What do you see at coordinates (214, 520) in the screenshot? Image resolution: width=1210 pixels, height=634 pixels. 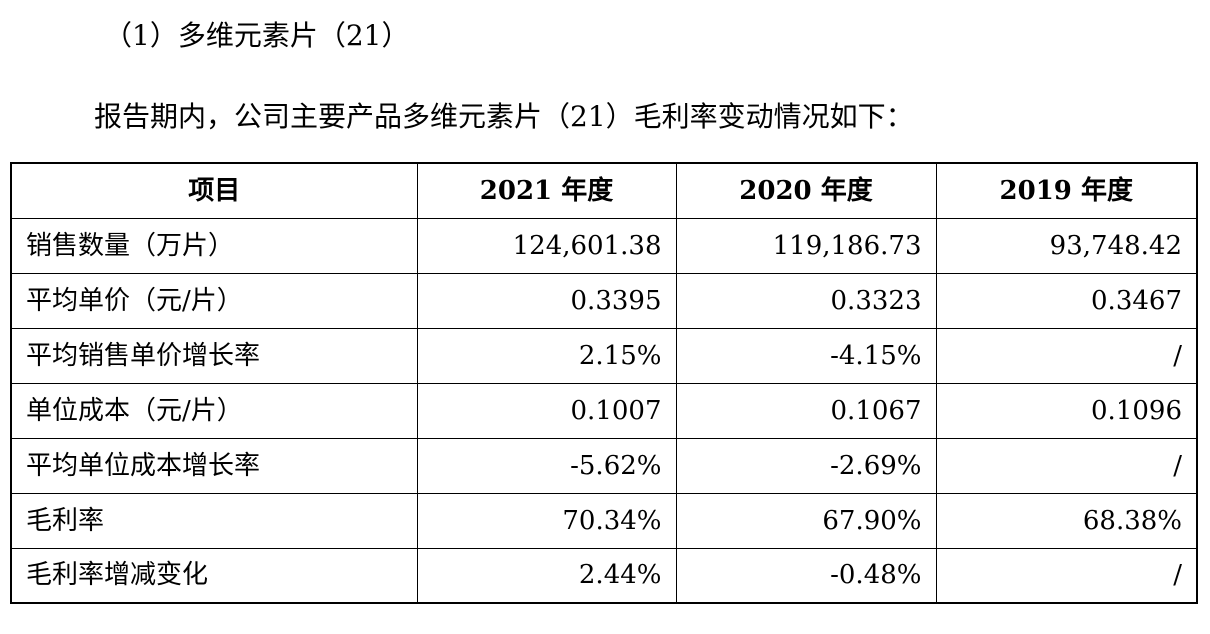 I see `row-label: 毛利率` at bounding box center [214, 520].